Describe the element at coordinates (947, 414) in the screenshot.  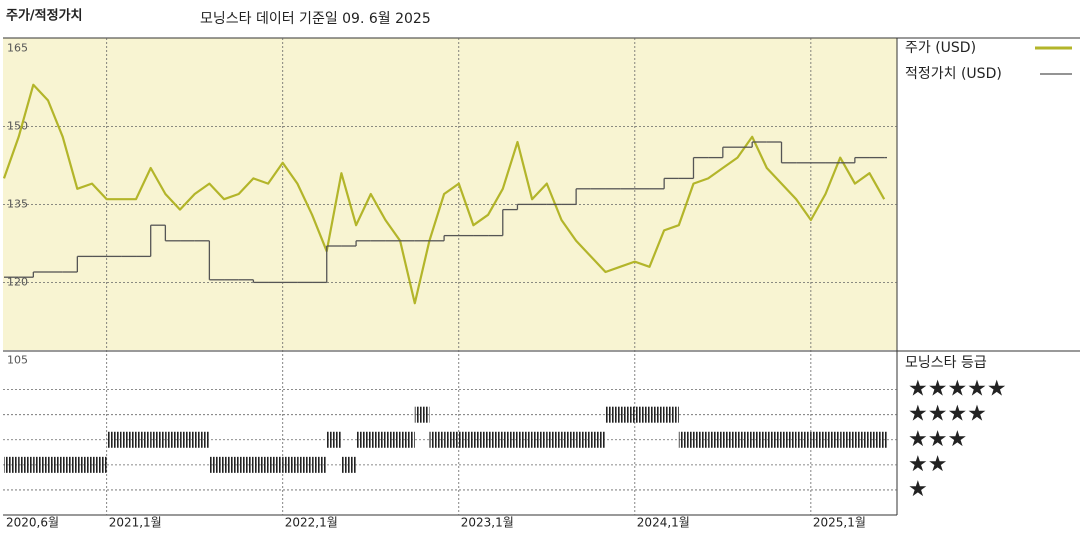
I see `rating-tick-label: ★★★★` at that location.